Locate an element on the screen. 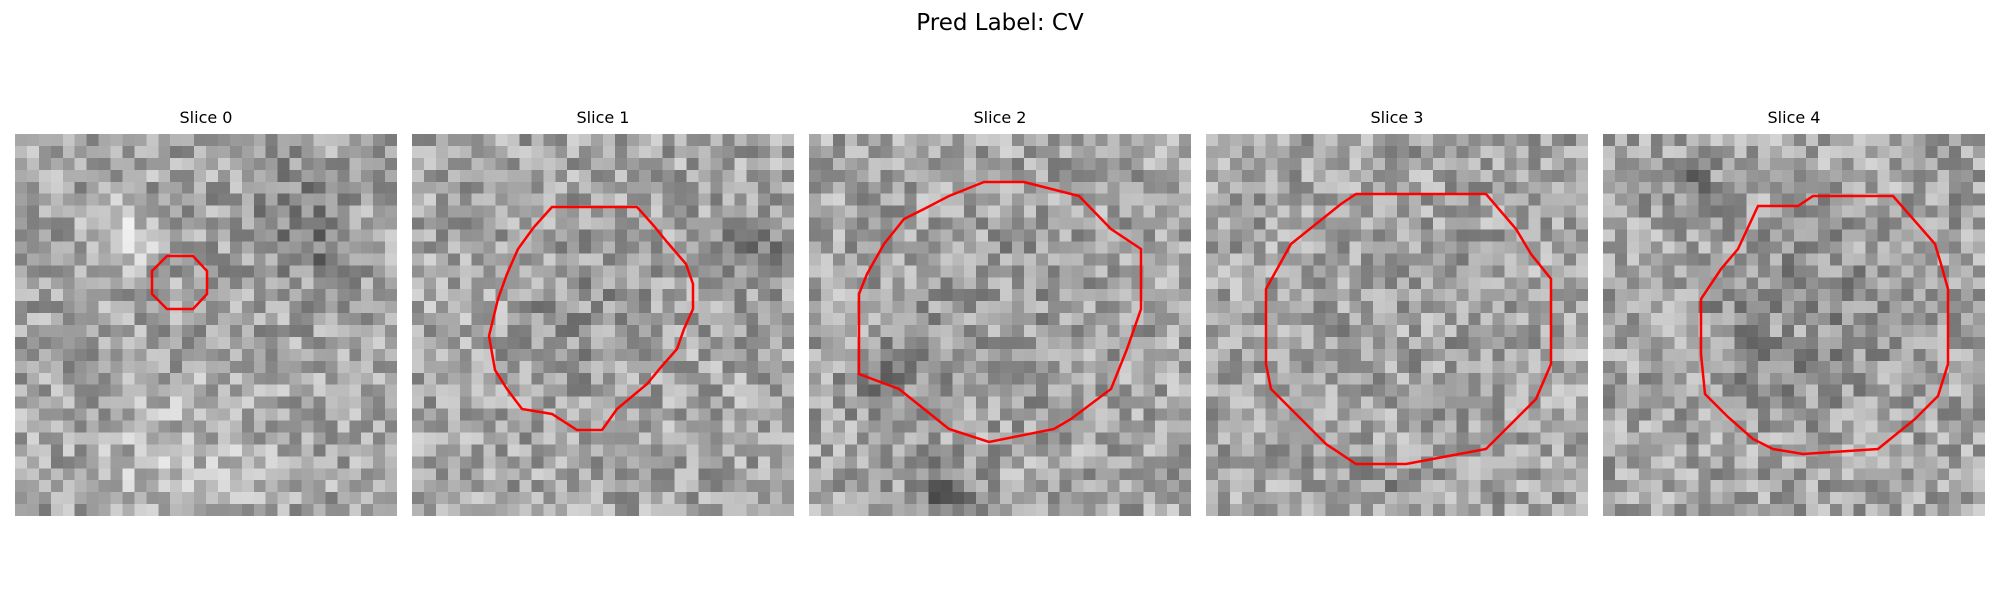 The width and height of the screenshot is (2000, 600). slice-title-4: Slice 4 is located at coordinates (1794, 117).